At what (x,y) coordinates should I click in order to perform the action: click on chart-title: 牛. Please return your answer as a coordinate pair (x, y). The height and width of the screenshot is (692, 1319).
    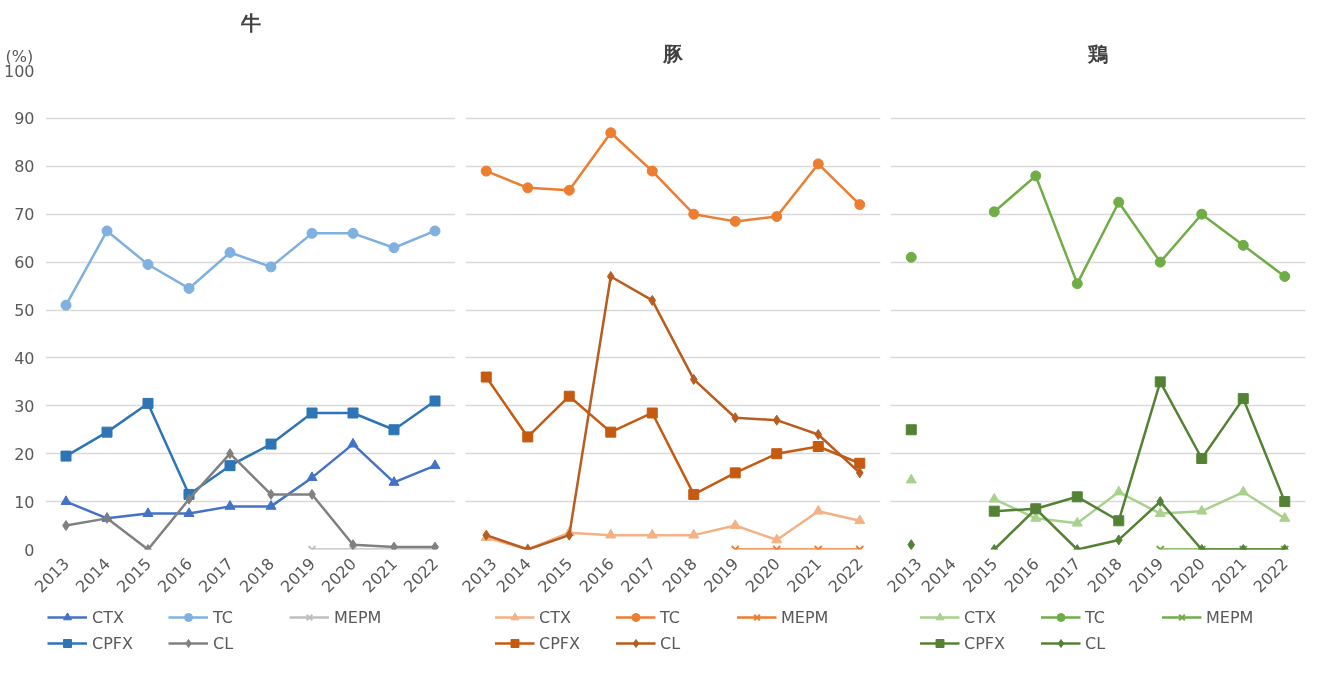
    Looking at the image, I should click on (250, 22).